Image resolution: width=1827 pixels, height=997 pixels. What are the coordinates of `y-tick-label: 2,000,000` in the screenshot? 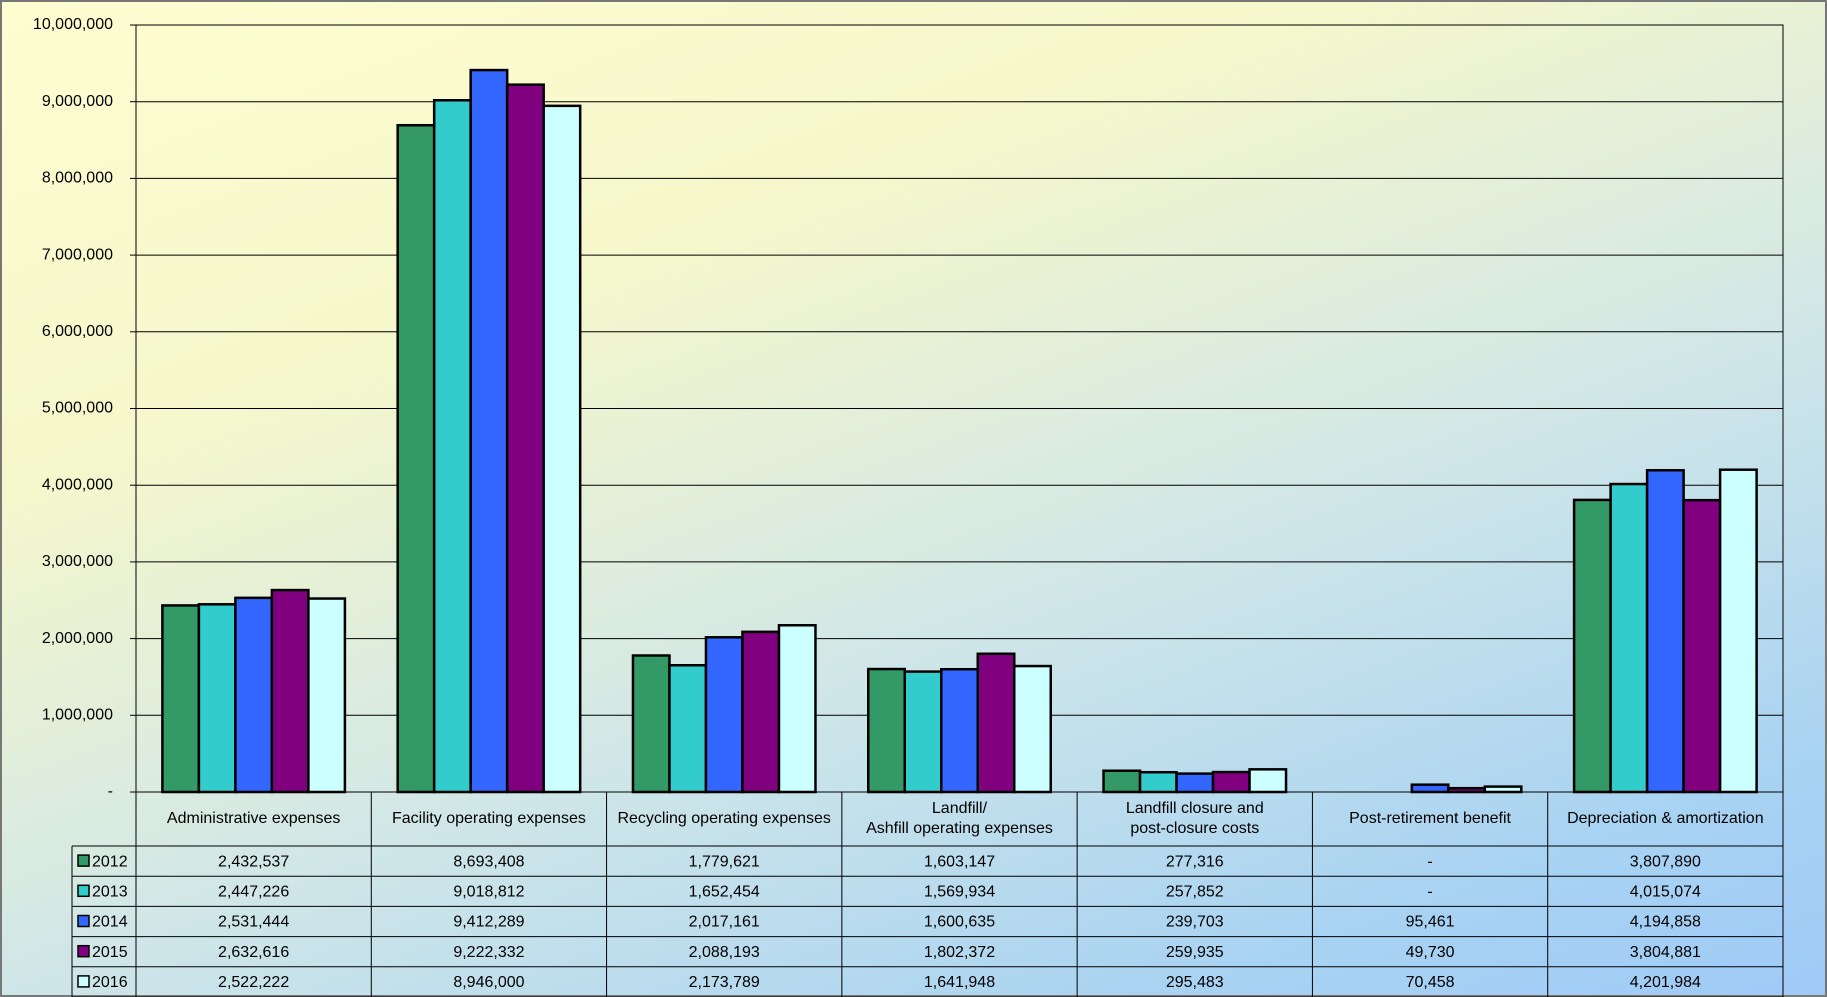 It's located at (77, 638).